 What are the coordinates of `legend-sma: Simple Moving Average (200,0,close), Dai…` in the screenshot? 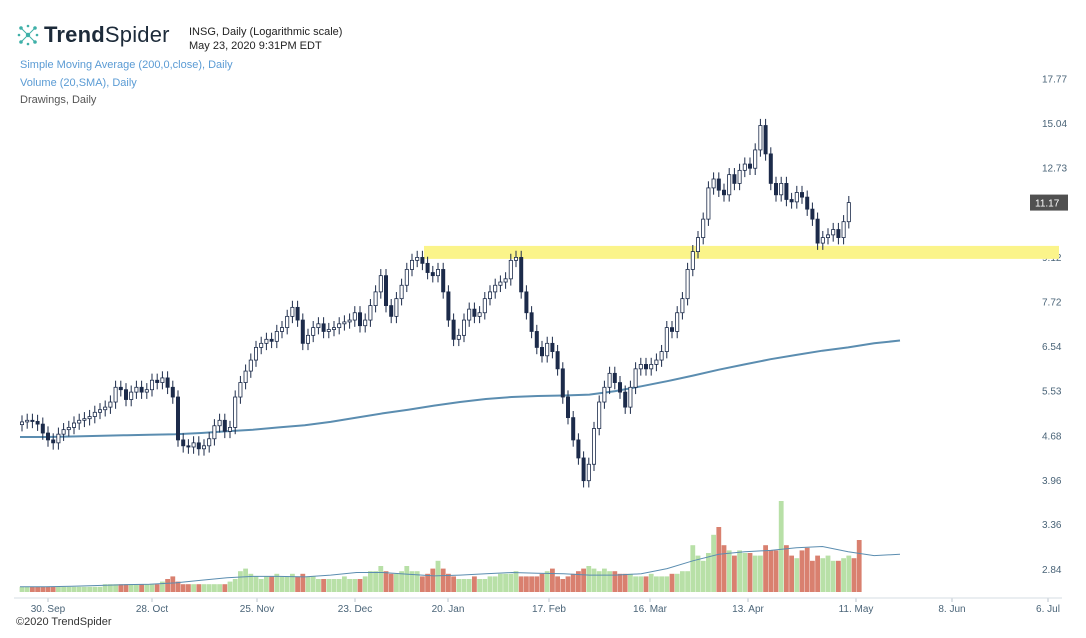 It's located at (126, 65).